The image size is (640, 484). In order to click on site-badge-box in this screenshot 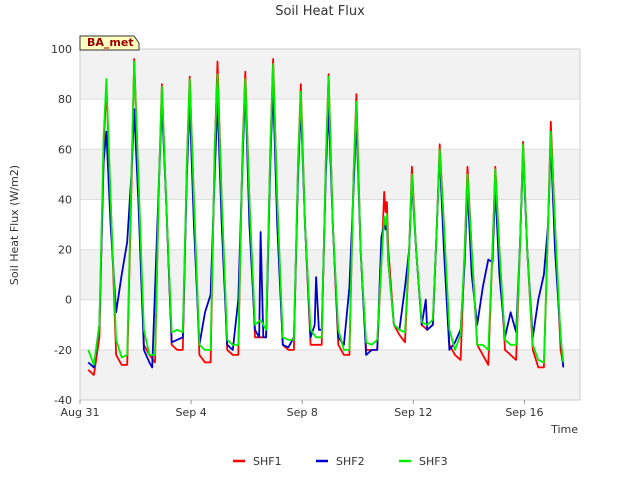, I will do `click(109, 43)`.